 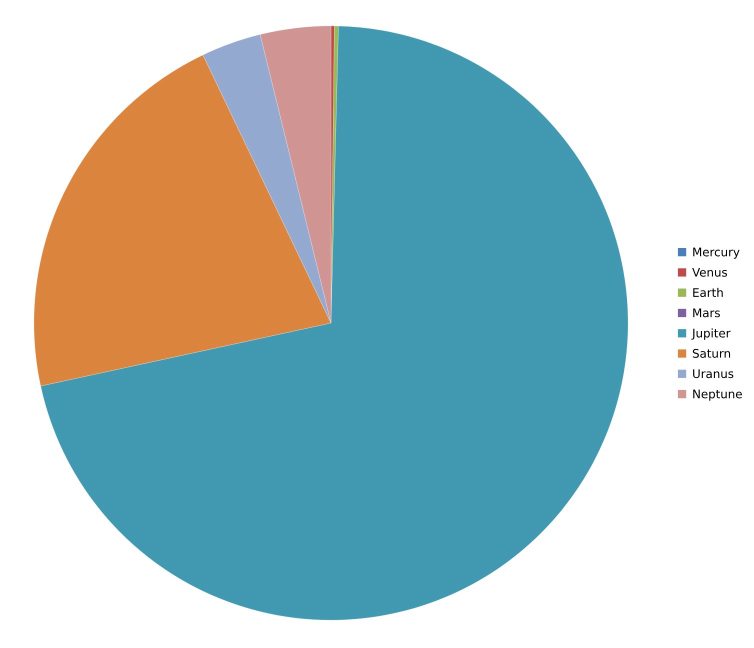 I want to click on legend-label: Mars, so click(x=706, y=313).